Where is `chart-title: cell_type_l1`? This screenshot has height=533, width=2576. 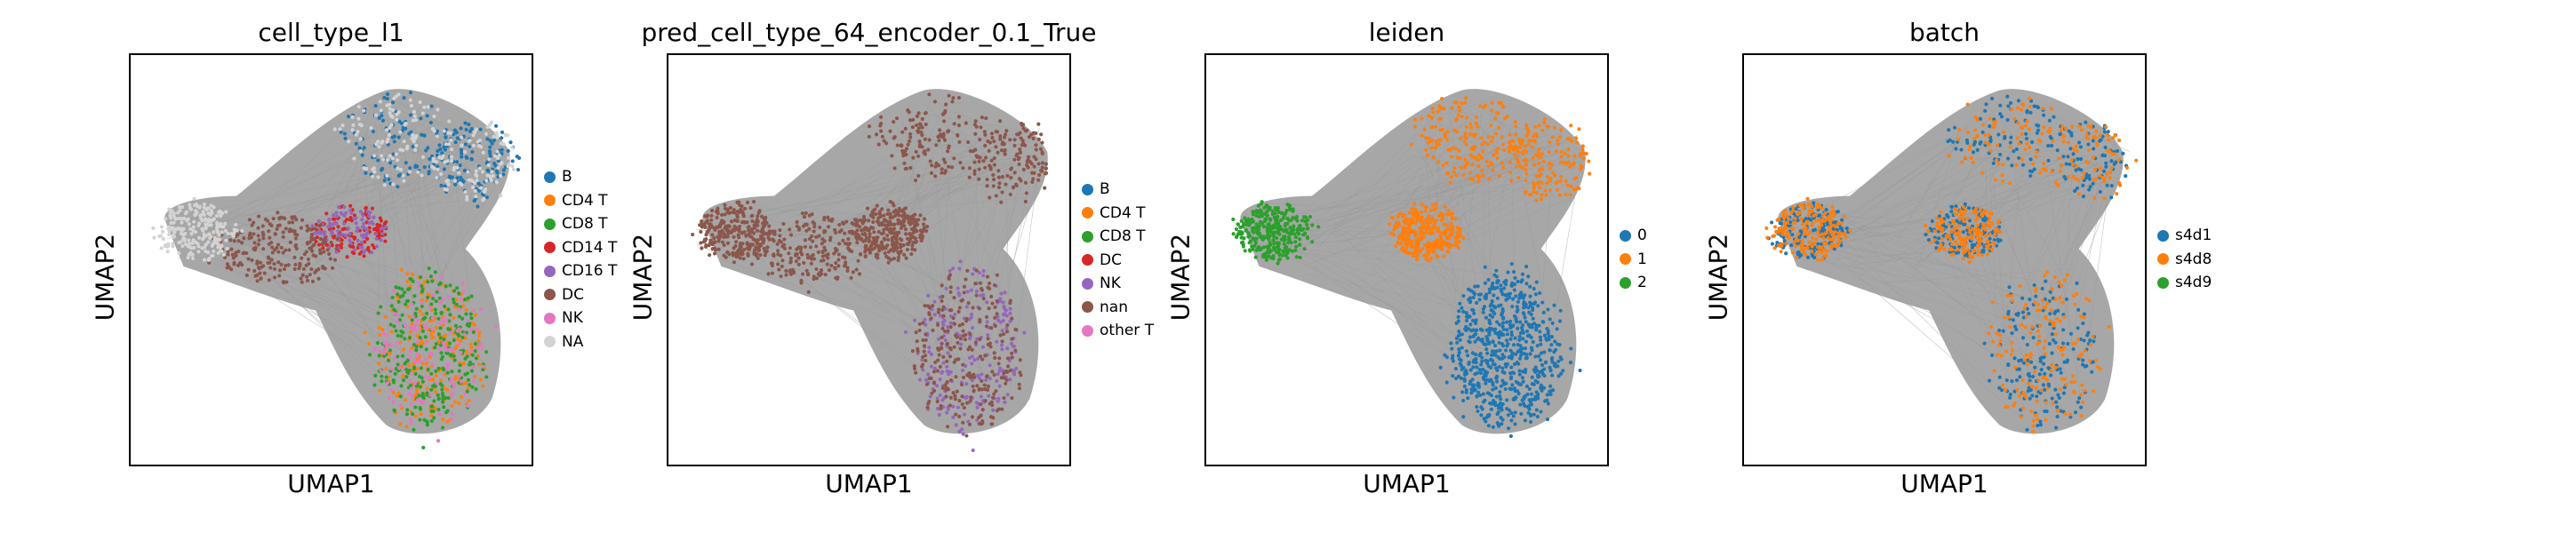
chart-title: cell_type_l1 is located at coordinates (331, 32).